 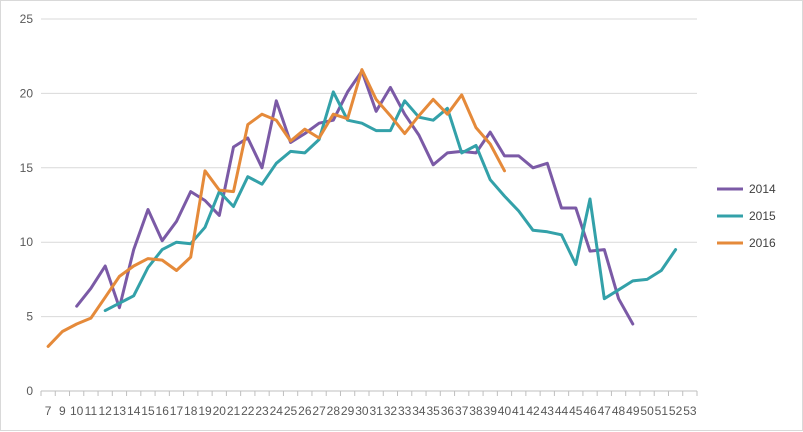 I want to click on x-tick-label: 19, so click(x=205, y=411).